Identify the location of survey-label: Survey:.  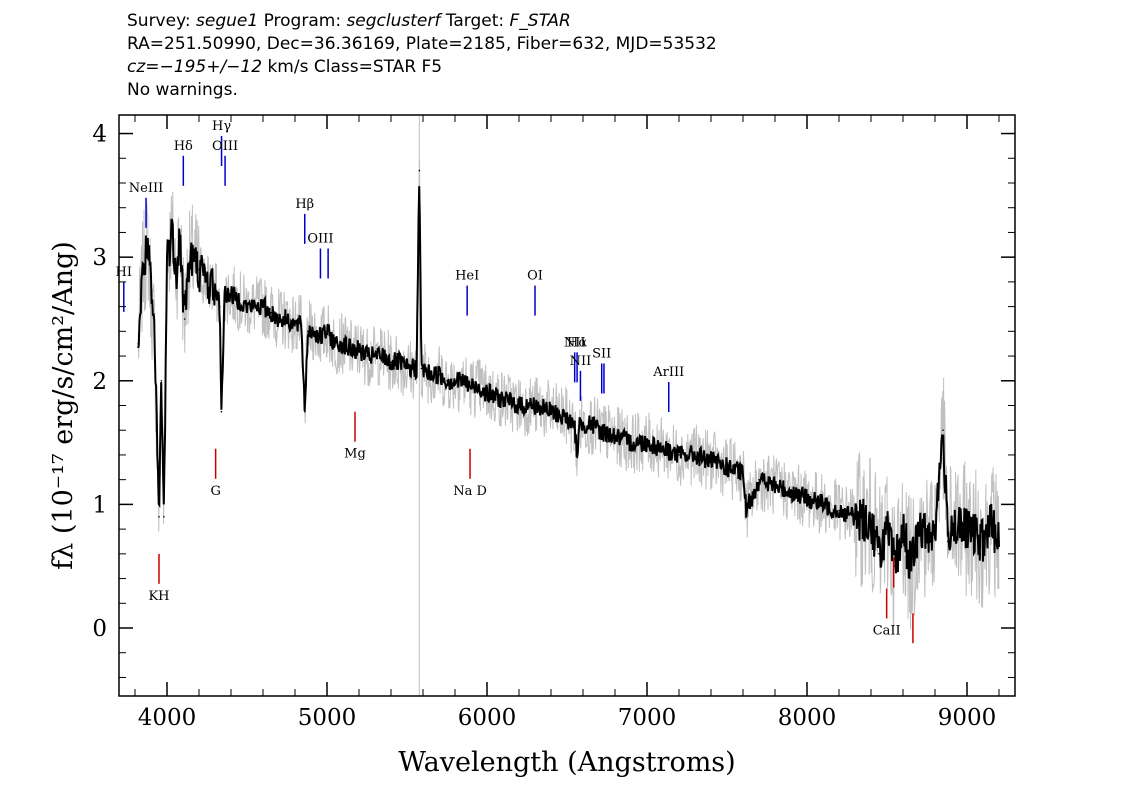
(162, 21).